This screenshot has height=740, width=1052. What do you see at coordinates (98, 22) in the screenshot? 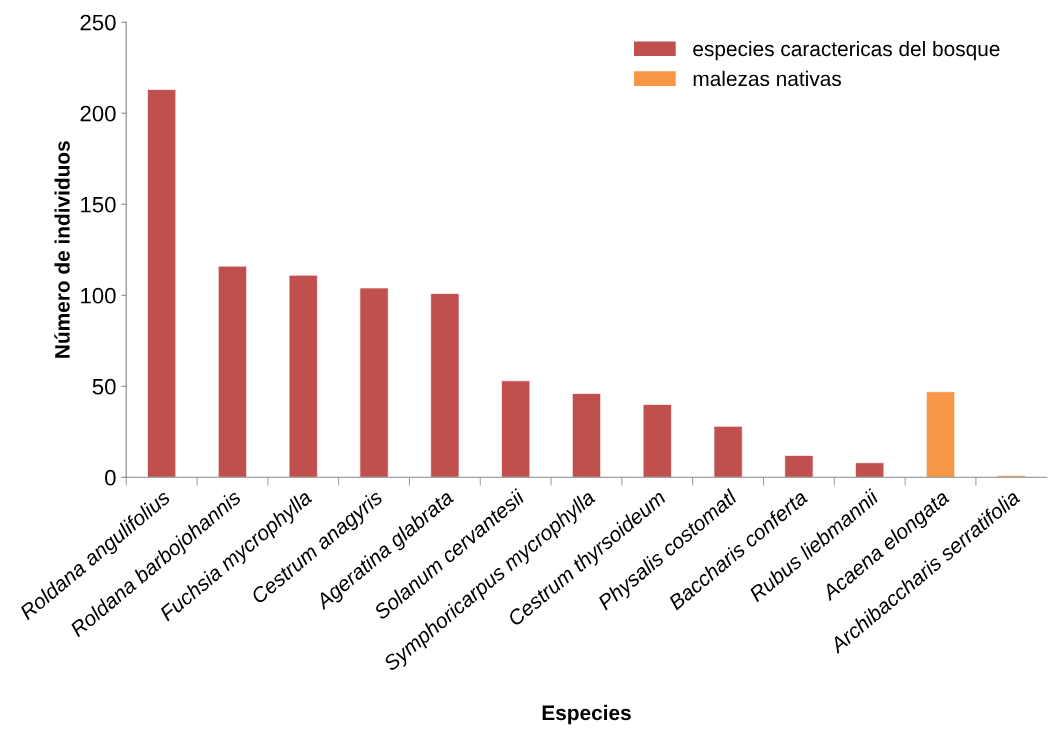
I see `y-tick-label: 250` at bounding box center [98, 22].